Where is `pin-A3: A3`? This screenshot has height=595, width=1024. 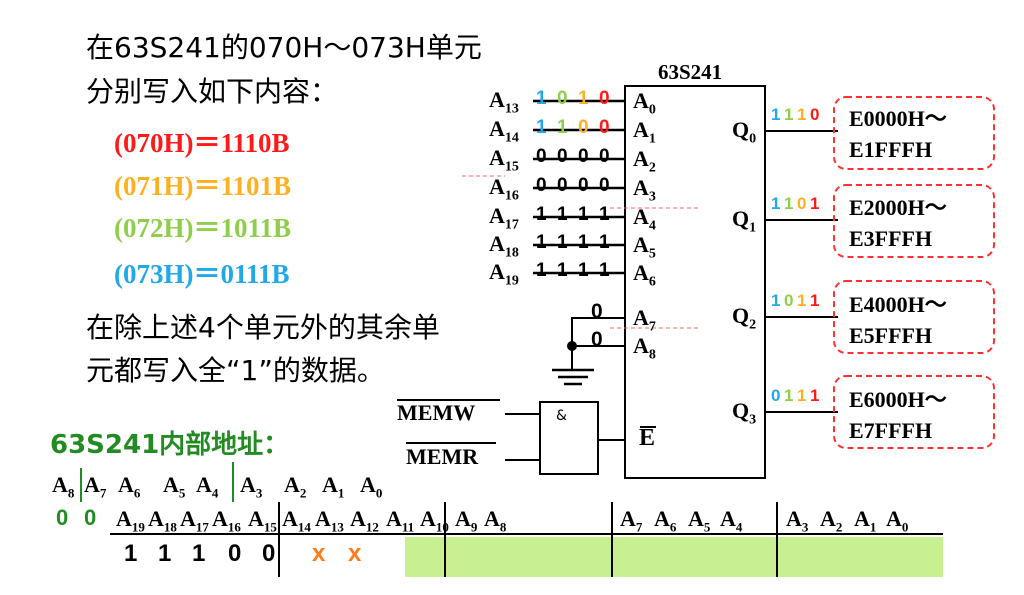 pin-A3: A3 is located at coordinates (644, 190).